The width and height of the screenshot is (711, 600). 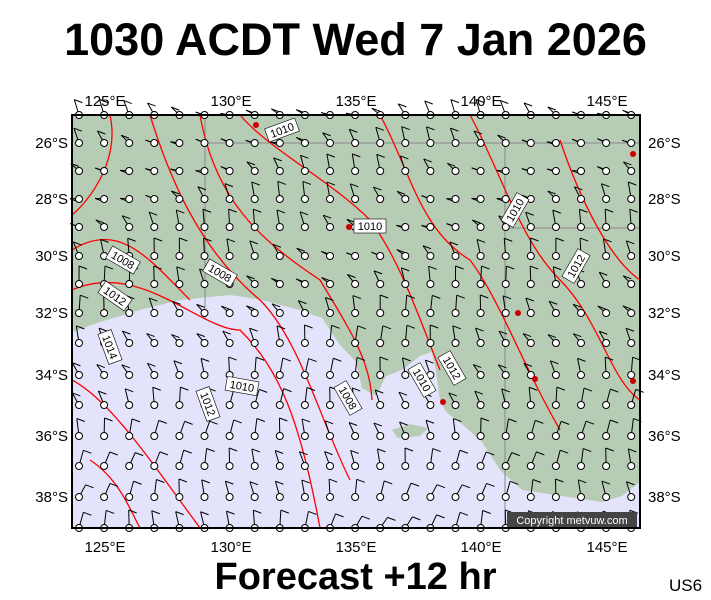 I want to click on longitude-ticks-top: 125°E 130°E 135°E 140°E 145°E, so click(x=355, y=101).